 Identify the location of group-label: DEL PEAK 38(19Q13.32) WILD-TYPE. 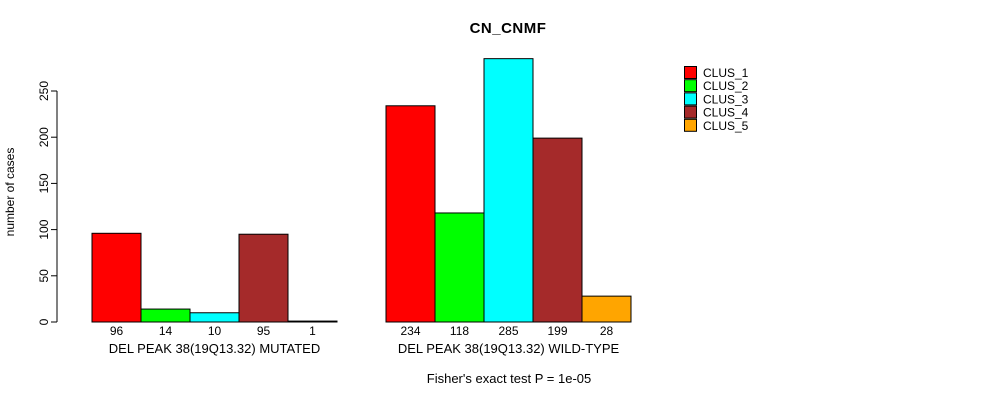
(509, 348).